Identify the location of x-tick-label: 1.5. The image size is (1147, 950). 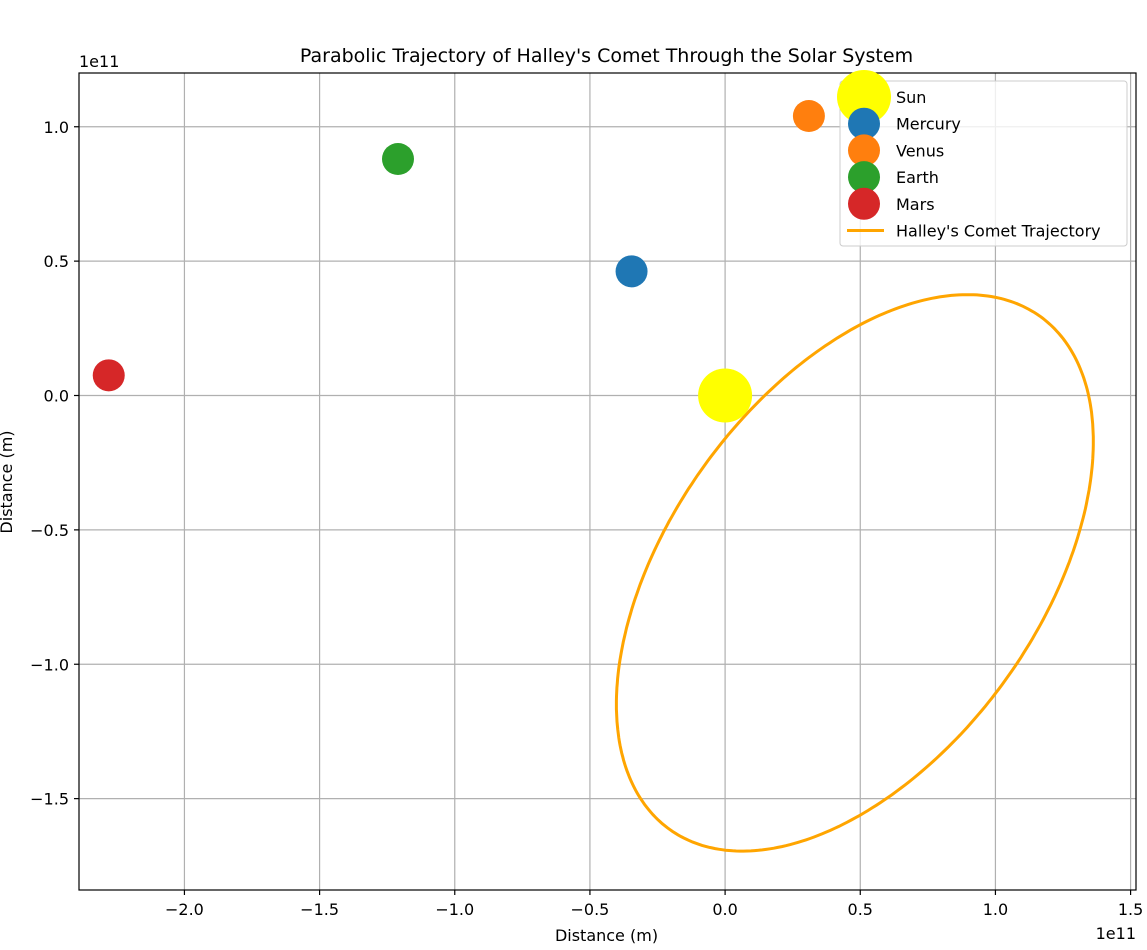
(1130, 909).